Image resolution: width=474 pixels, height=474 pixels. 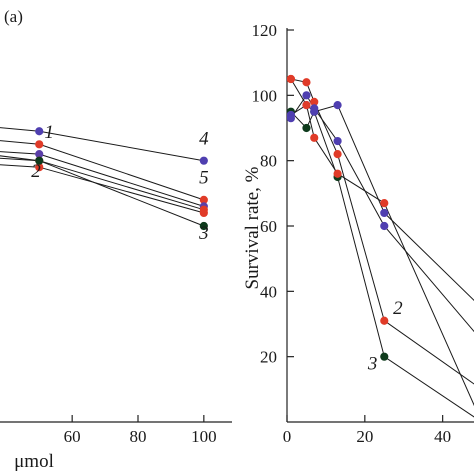 What do you see at coordinates (138, 436) in the screenshot?
I see `x-tick-label: 80` at bounding box center [138, 436].